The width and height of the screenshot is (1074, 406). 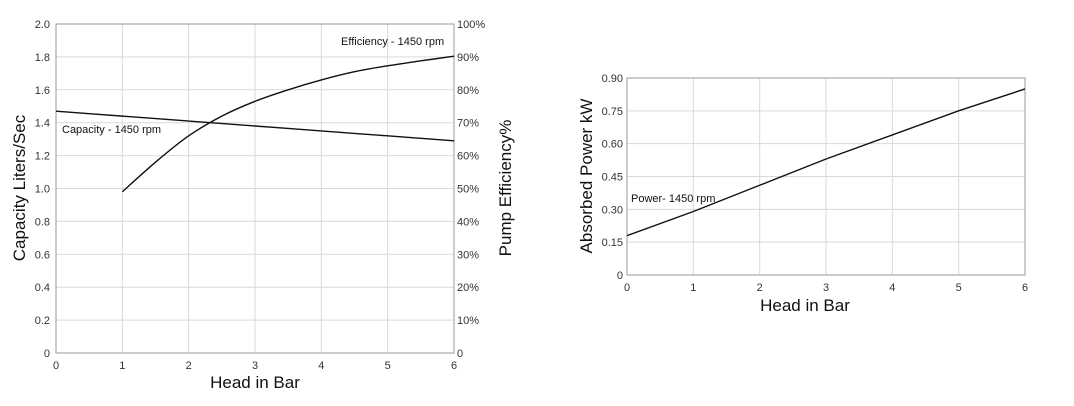 I want to click on y-tick-label-right: 10%, so click(x=468, y=321).